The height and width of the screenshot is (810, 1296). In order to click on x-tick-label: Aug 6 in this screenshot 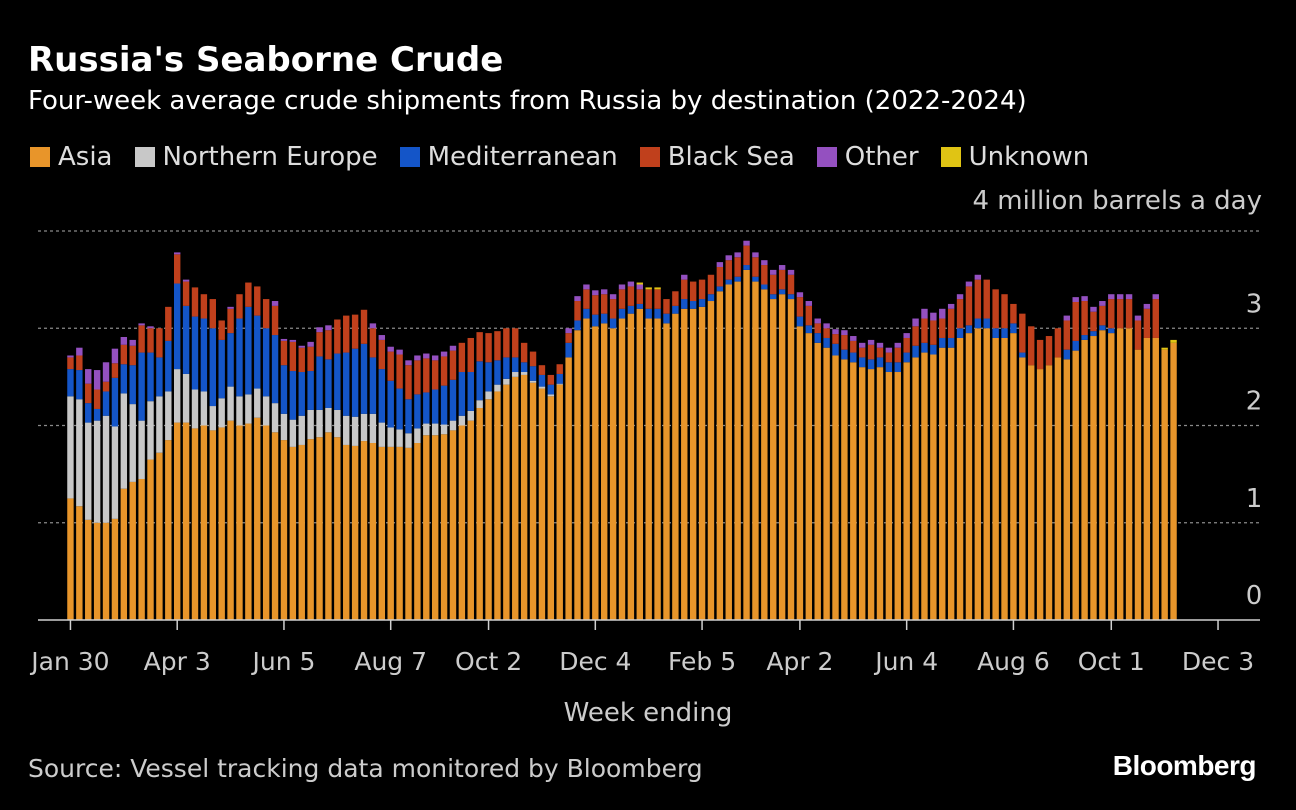, I will do `click(1013, 661)`.